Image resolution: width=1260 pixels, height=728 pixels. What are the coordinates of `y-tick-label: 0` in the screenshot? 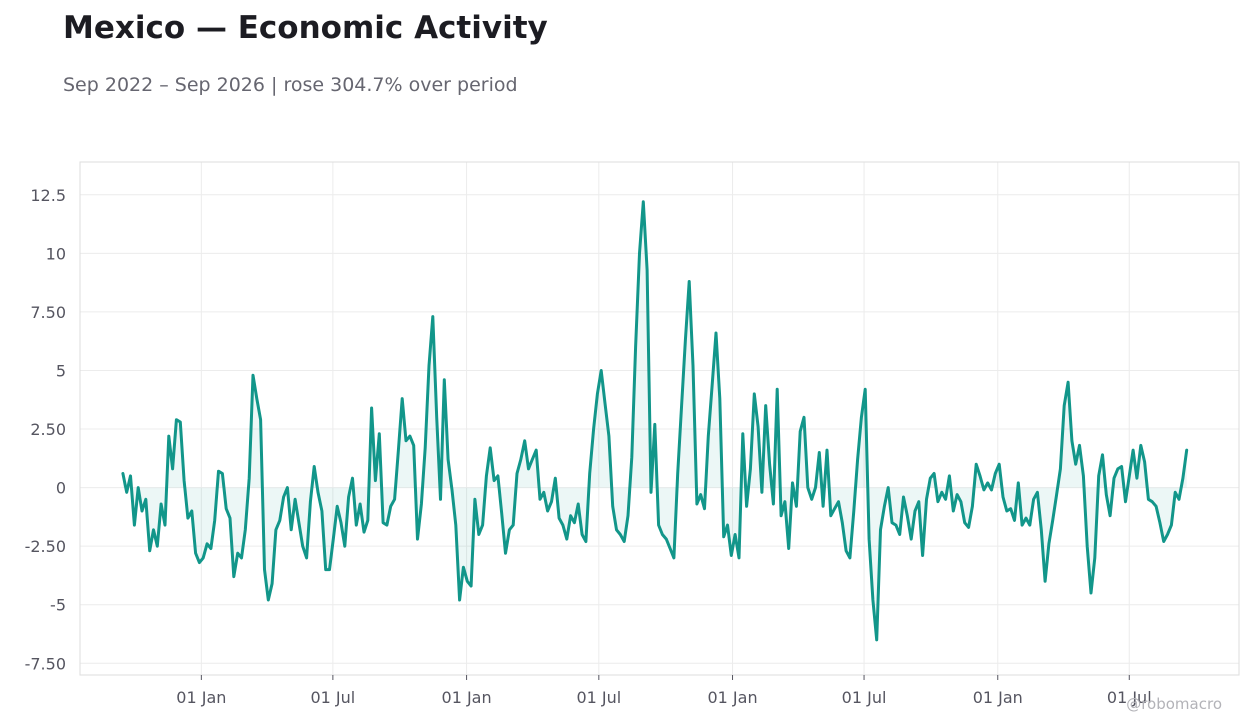 It's located at (61, 488).